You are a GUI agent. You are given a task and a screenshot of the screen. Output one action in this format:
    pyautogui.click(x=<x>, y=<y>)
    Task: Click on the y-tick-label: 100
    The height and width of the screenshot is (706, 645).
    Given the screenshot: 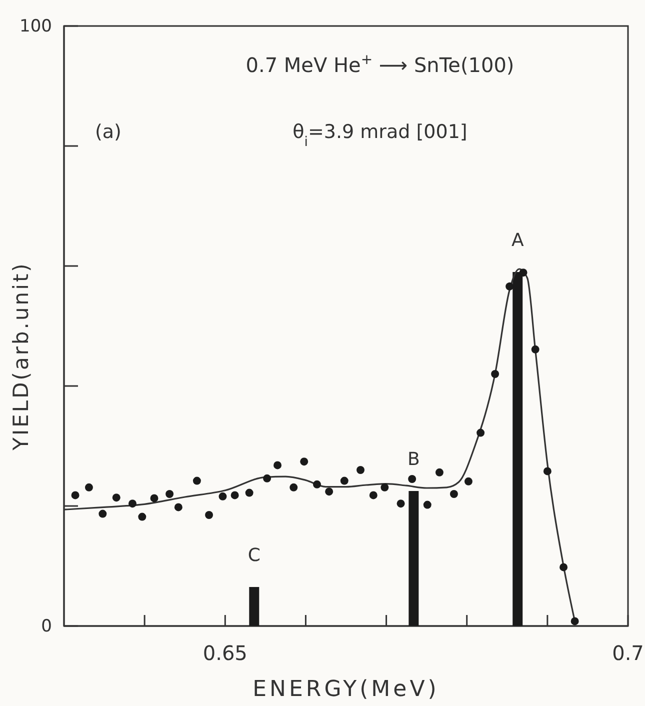 What is the action you would take?
    pyautogui.click(x=36, y=26)
    